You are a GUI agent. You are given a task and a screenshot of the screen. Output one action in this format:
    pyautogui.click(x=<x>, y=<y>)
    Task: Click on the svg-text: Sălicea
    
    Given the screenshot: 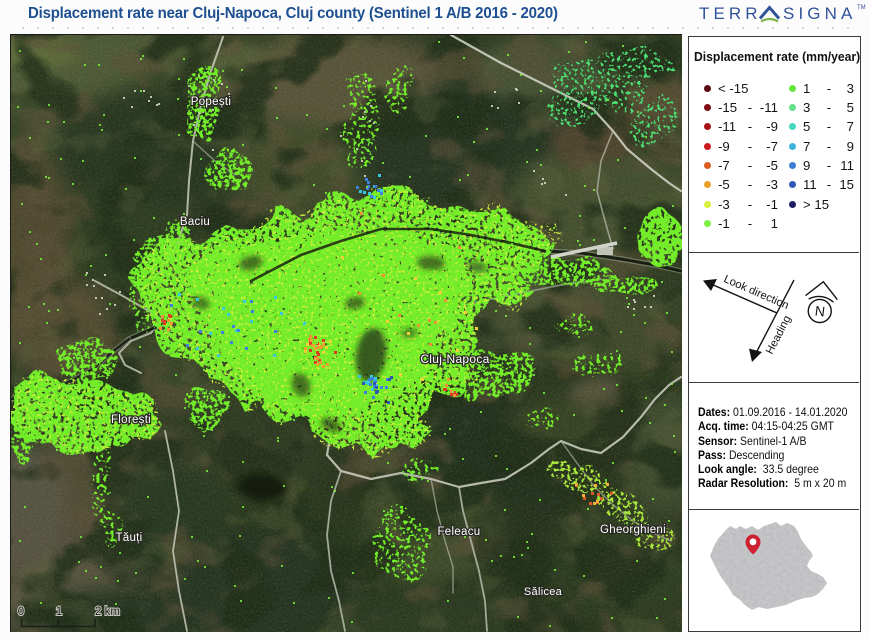 What is the action you would take?
    pyautogui.click(x=542, y=592)
    